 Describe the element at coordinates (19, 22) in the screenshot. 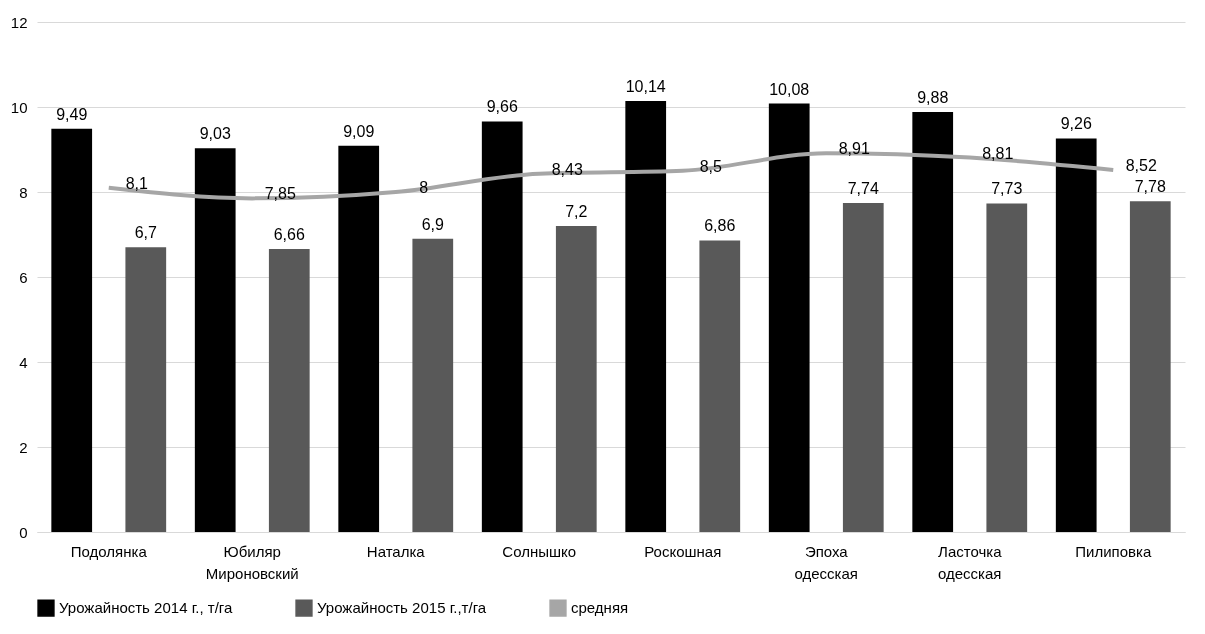

I see `y-tick-label: 12` at that location.